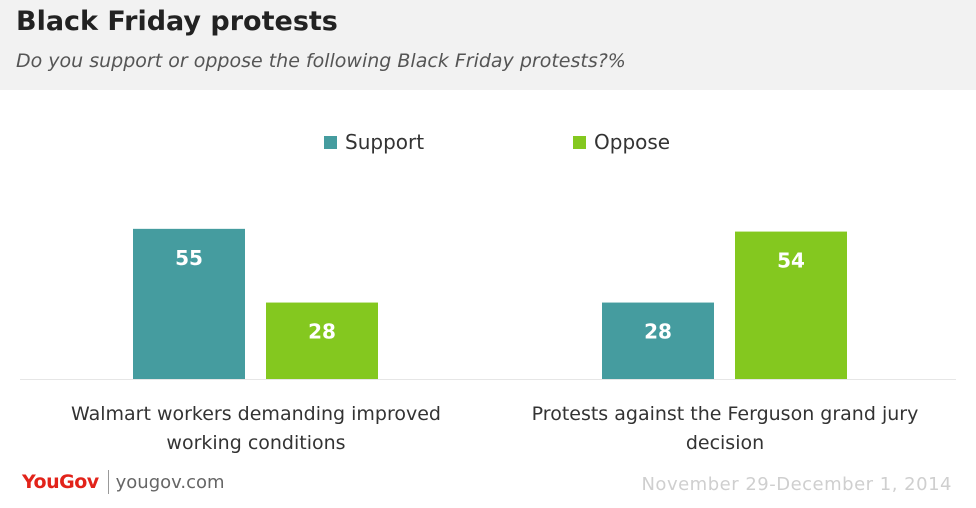  I want to click on yougov-logo: YouGov, so click(60, 482).